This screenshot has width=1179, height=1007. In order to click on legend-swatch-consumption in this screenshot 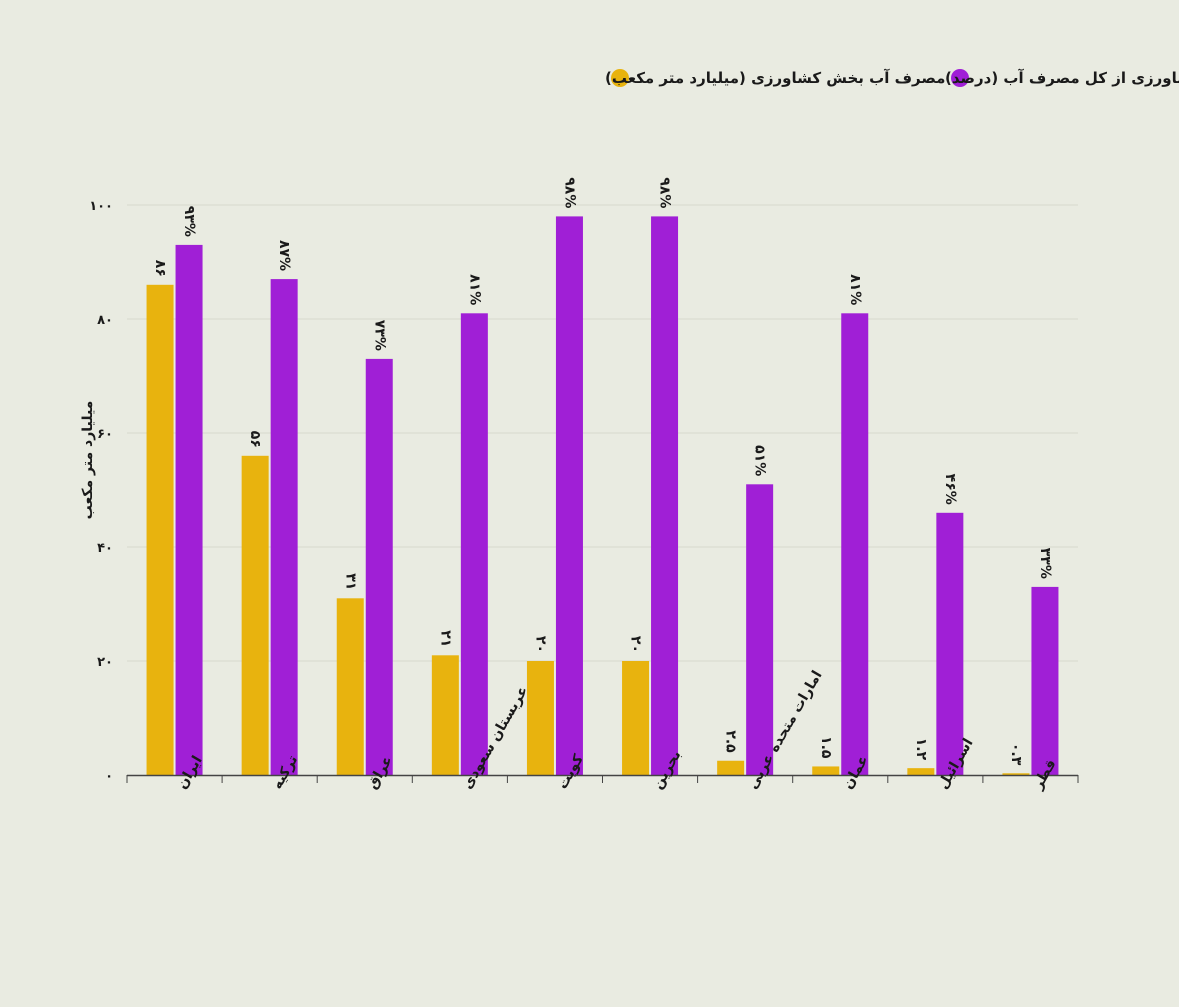, I will do `click(620, 78)`.